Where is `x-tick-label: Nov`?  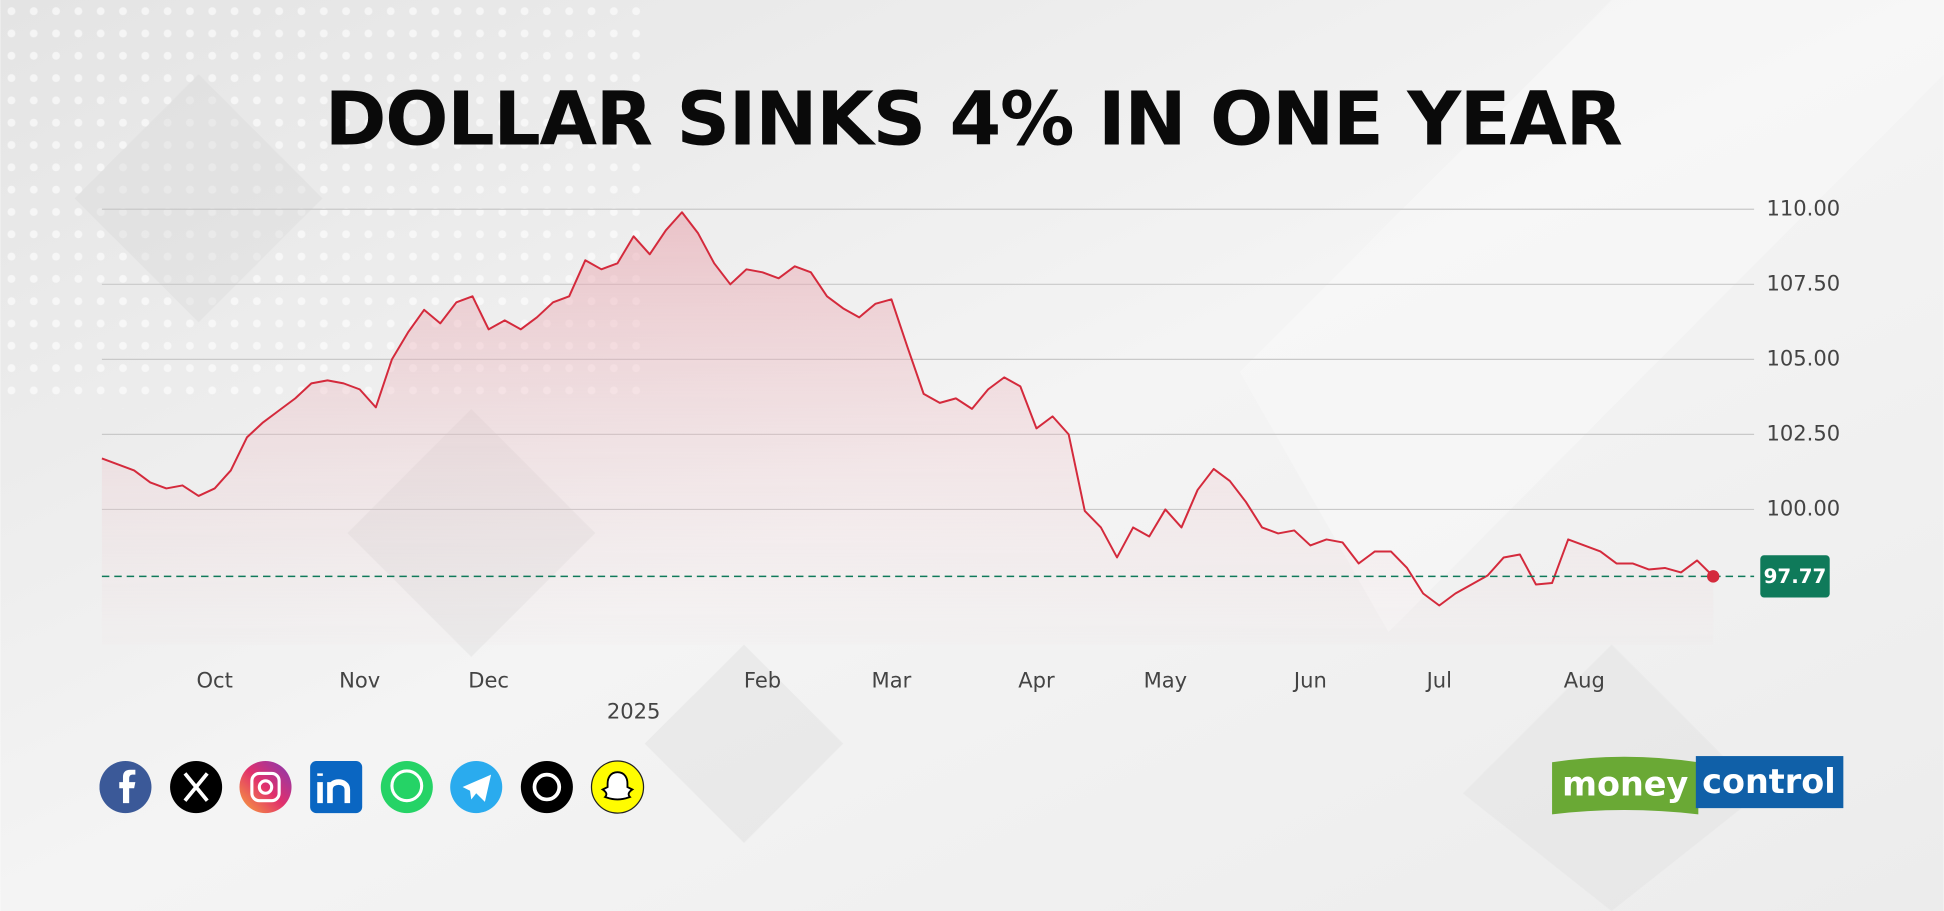 x-tick-label: Nov is located at coordinates (359, 680).